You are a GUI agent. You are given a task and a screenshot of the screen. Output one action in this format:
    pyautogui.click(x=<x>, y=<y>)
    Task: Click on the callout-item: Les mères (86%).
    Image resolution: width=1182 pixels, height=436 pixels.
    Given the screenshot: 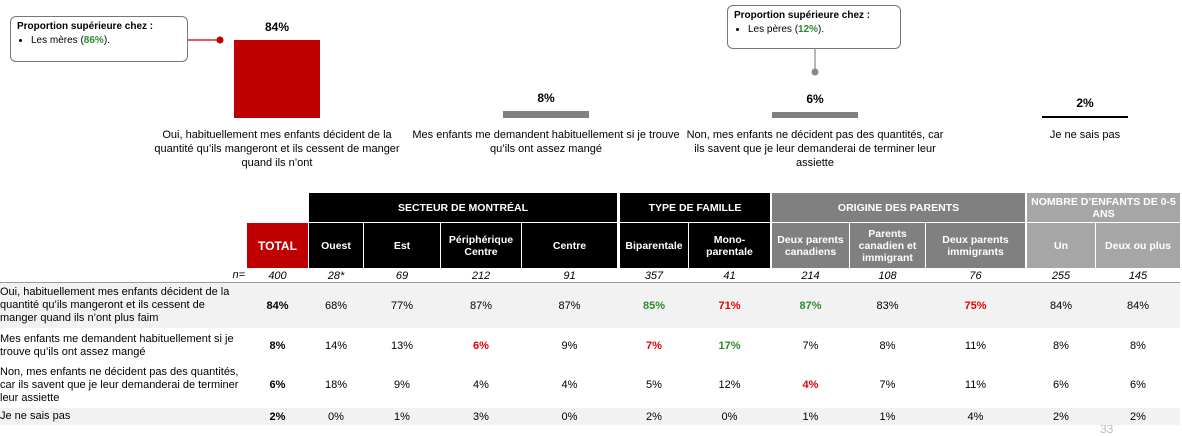 What is the action you would take?
    pyautogui.click(x=106, y=41)
    